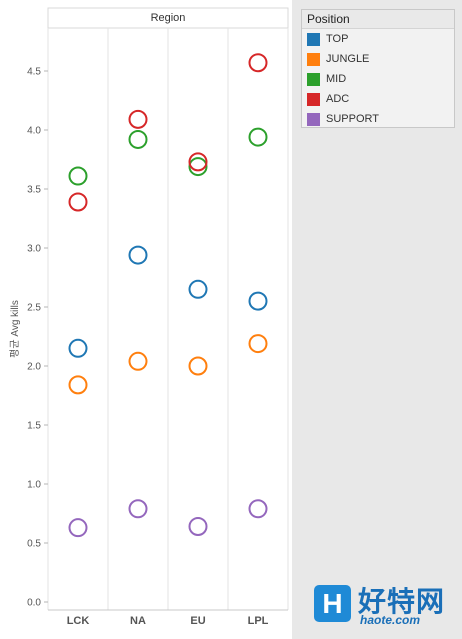 This screenshot has width=462, height=639. Describe the element at coordinates (258, 344) in the screenshot. I see `data-point-jungle-lpl` at that location.